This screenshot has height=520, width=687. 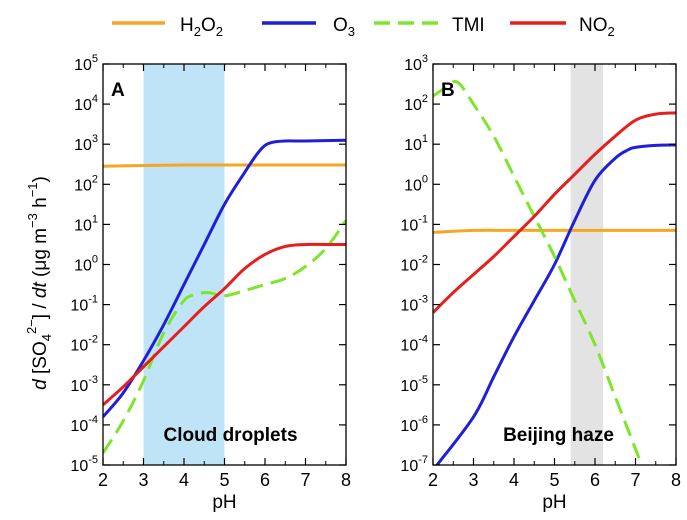 I want to click on y-tick-label-a: 10³, so click(x=86, y=143).